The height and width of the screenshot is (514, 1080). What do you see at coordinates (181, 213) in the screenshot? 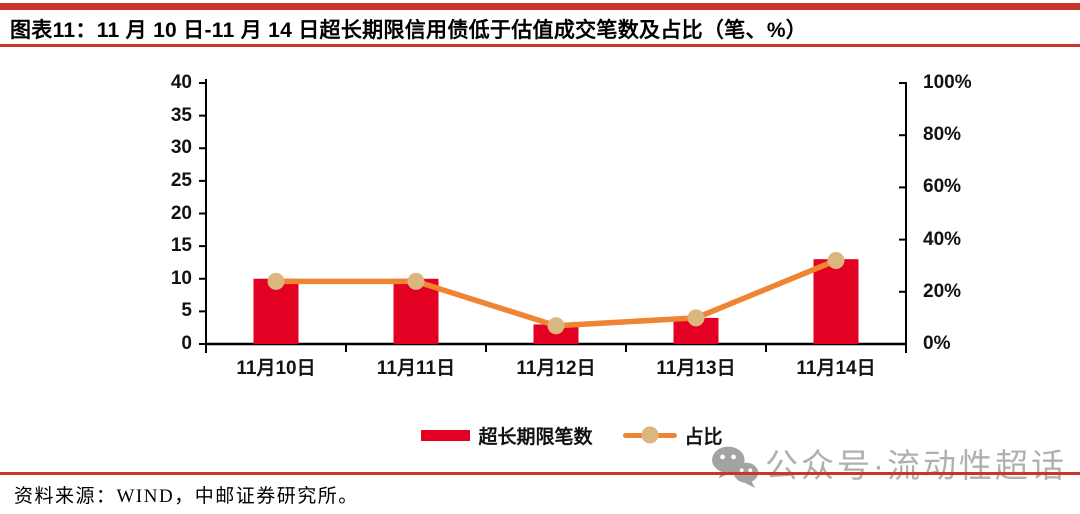
I see `left-axis-tick-label: 20` at bounding box center [181, 213].